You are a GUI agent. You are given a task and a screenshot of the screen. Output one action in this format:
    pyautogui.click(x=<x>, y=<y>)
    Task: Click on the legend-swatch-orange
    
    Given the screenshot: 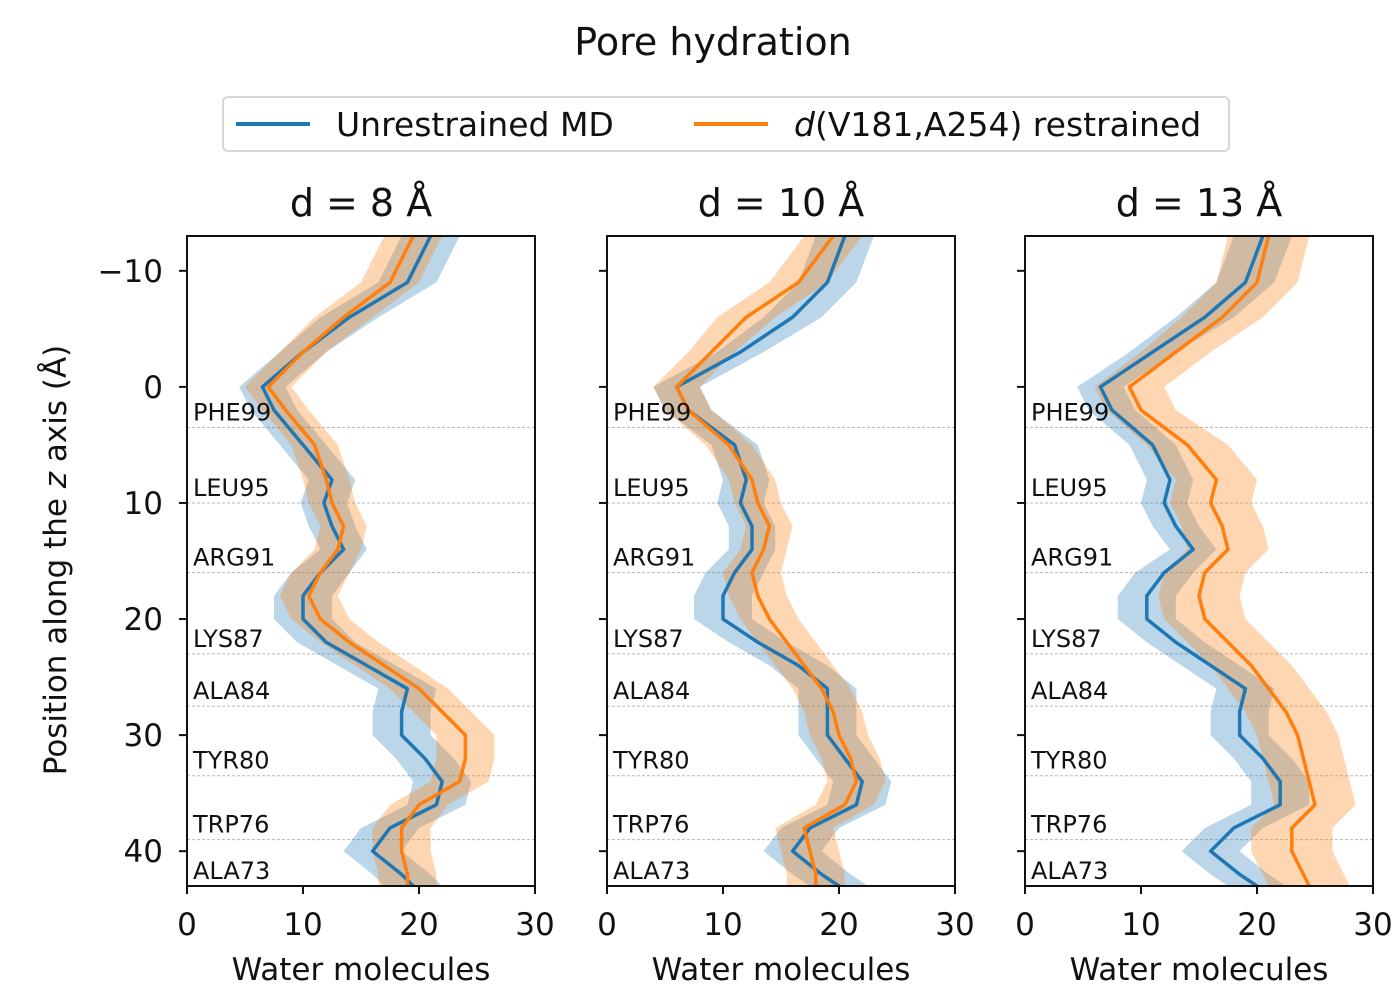 What is the action you would take?
    pyautogui.click(x=731, y=124)
    